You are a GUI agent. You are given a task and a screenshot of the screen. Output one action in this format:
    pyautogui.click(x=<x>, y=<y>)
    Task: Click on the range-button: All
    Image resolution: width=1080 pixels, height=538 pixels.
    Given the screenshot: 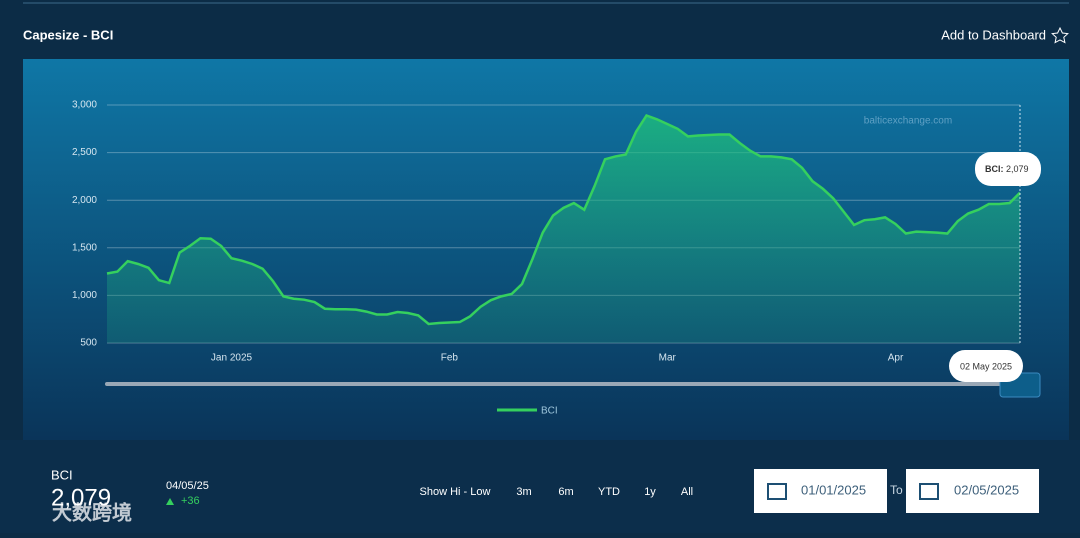 What is the action you would take?
    pyautogui.click(x=687, y=492)
    